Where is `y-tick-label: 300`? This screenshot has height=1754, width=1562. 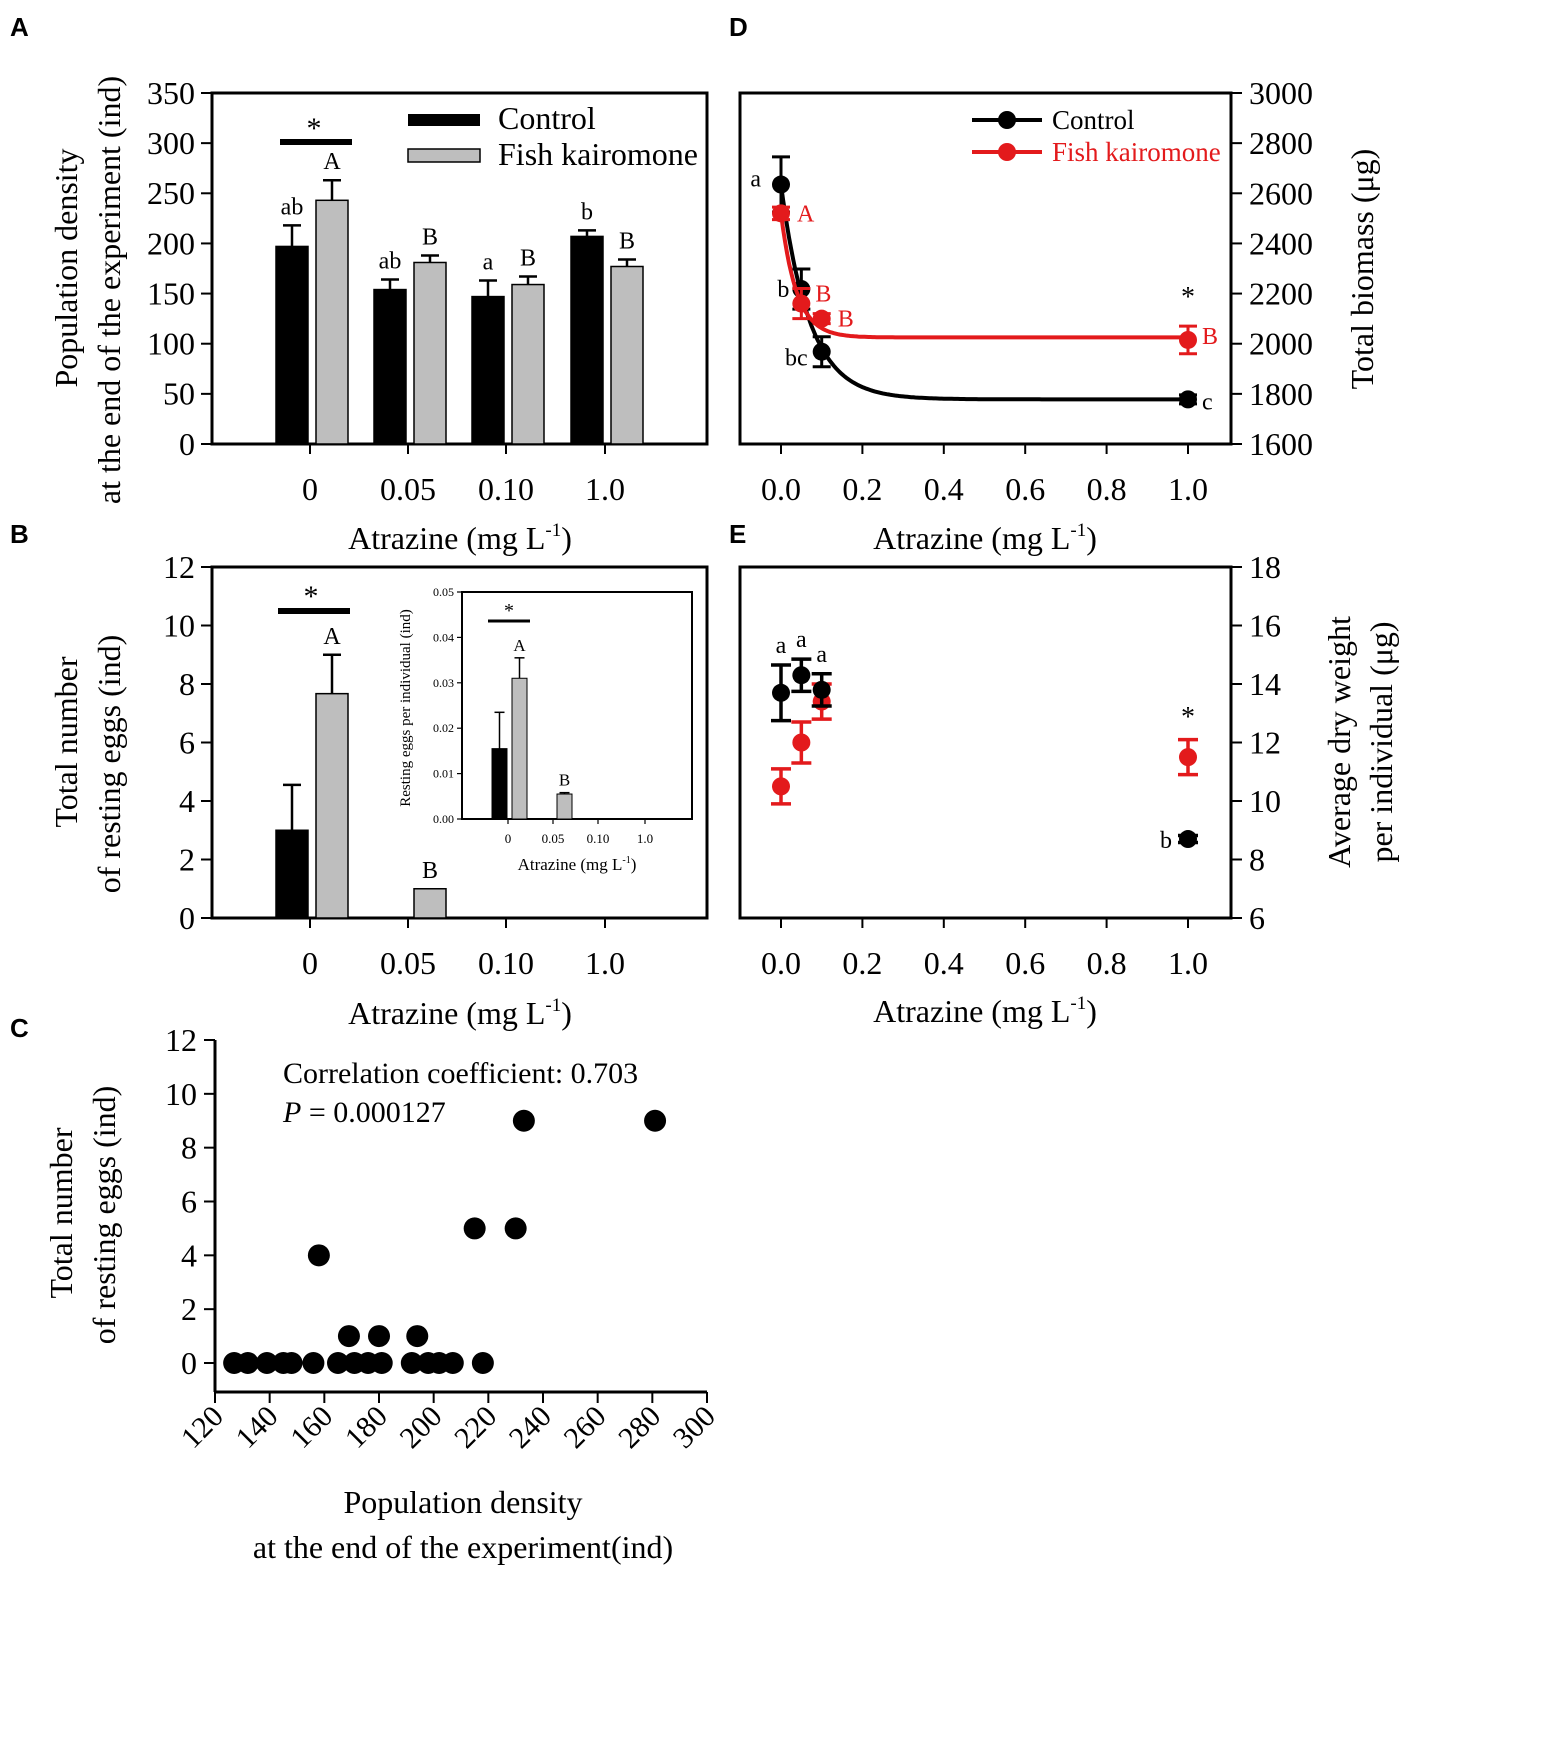 y-tick-label: 300 is located at coordinates (171, 143).